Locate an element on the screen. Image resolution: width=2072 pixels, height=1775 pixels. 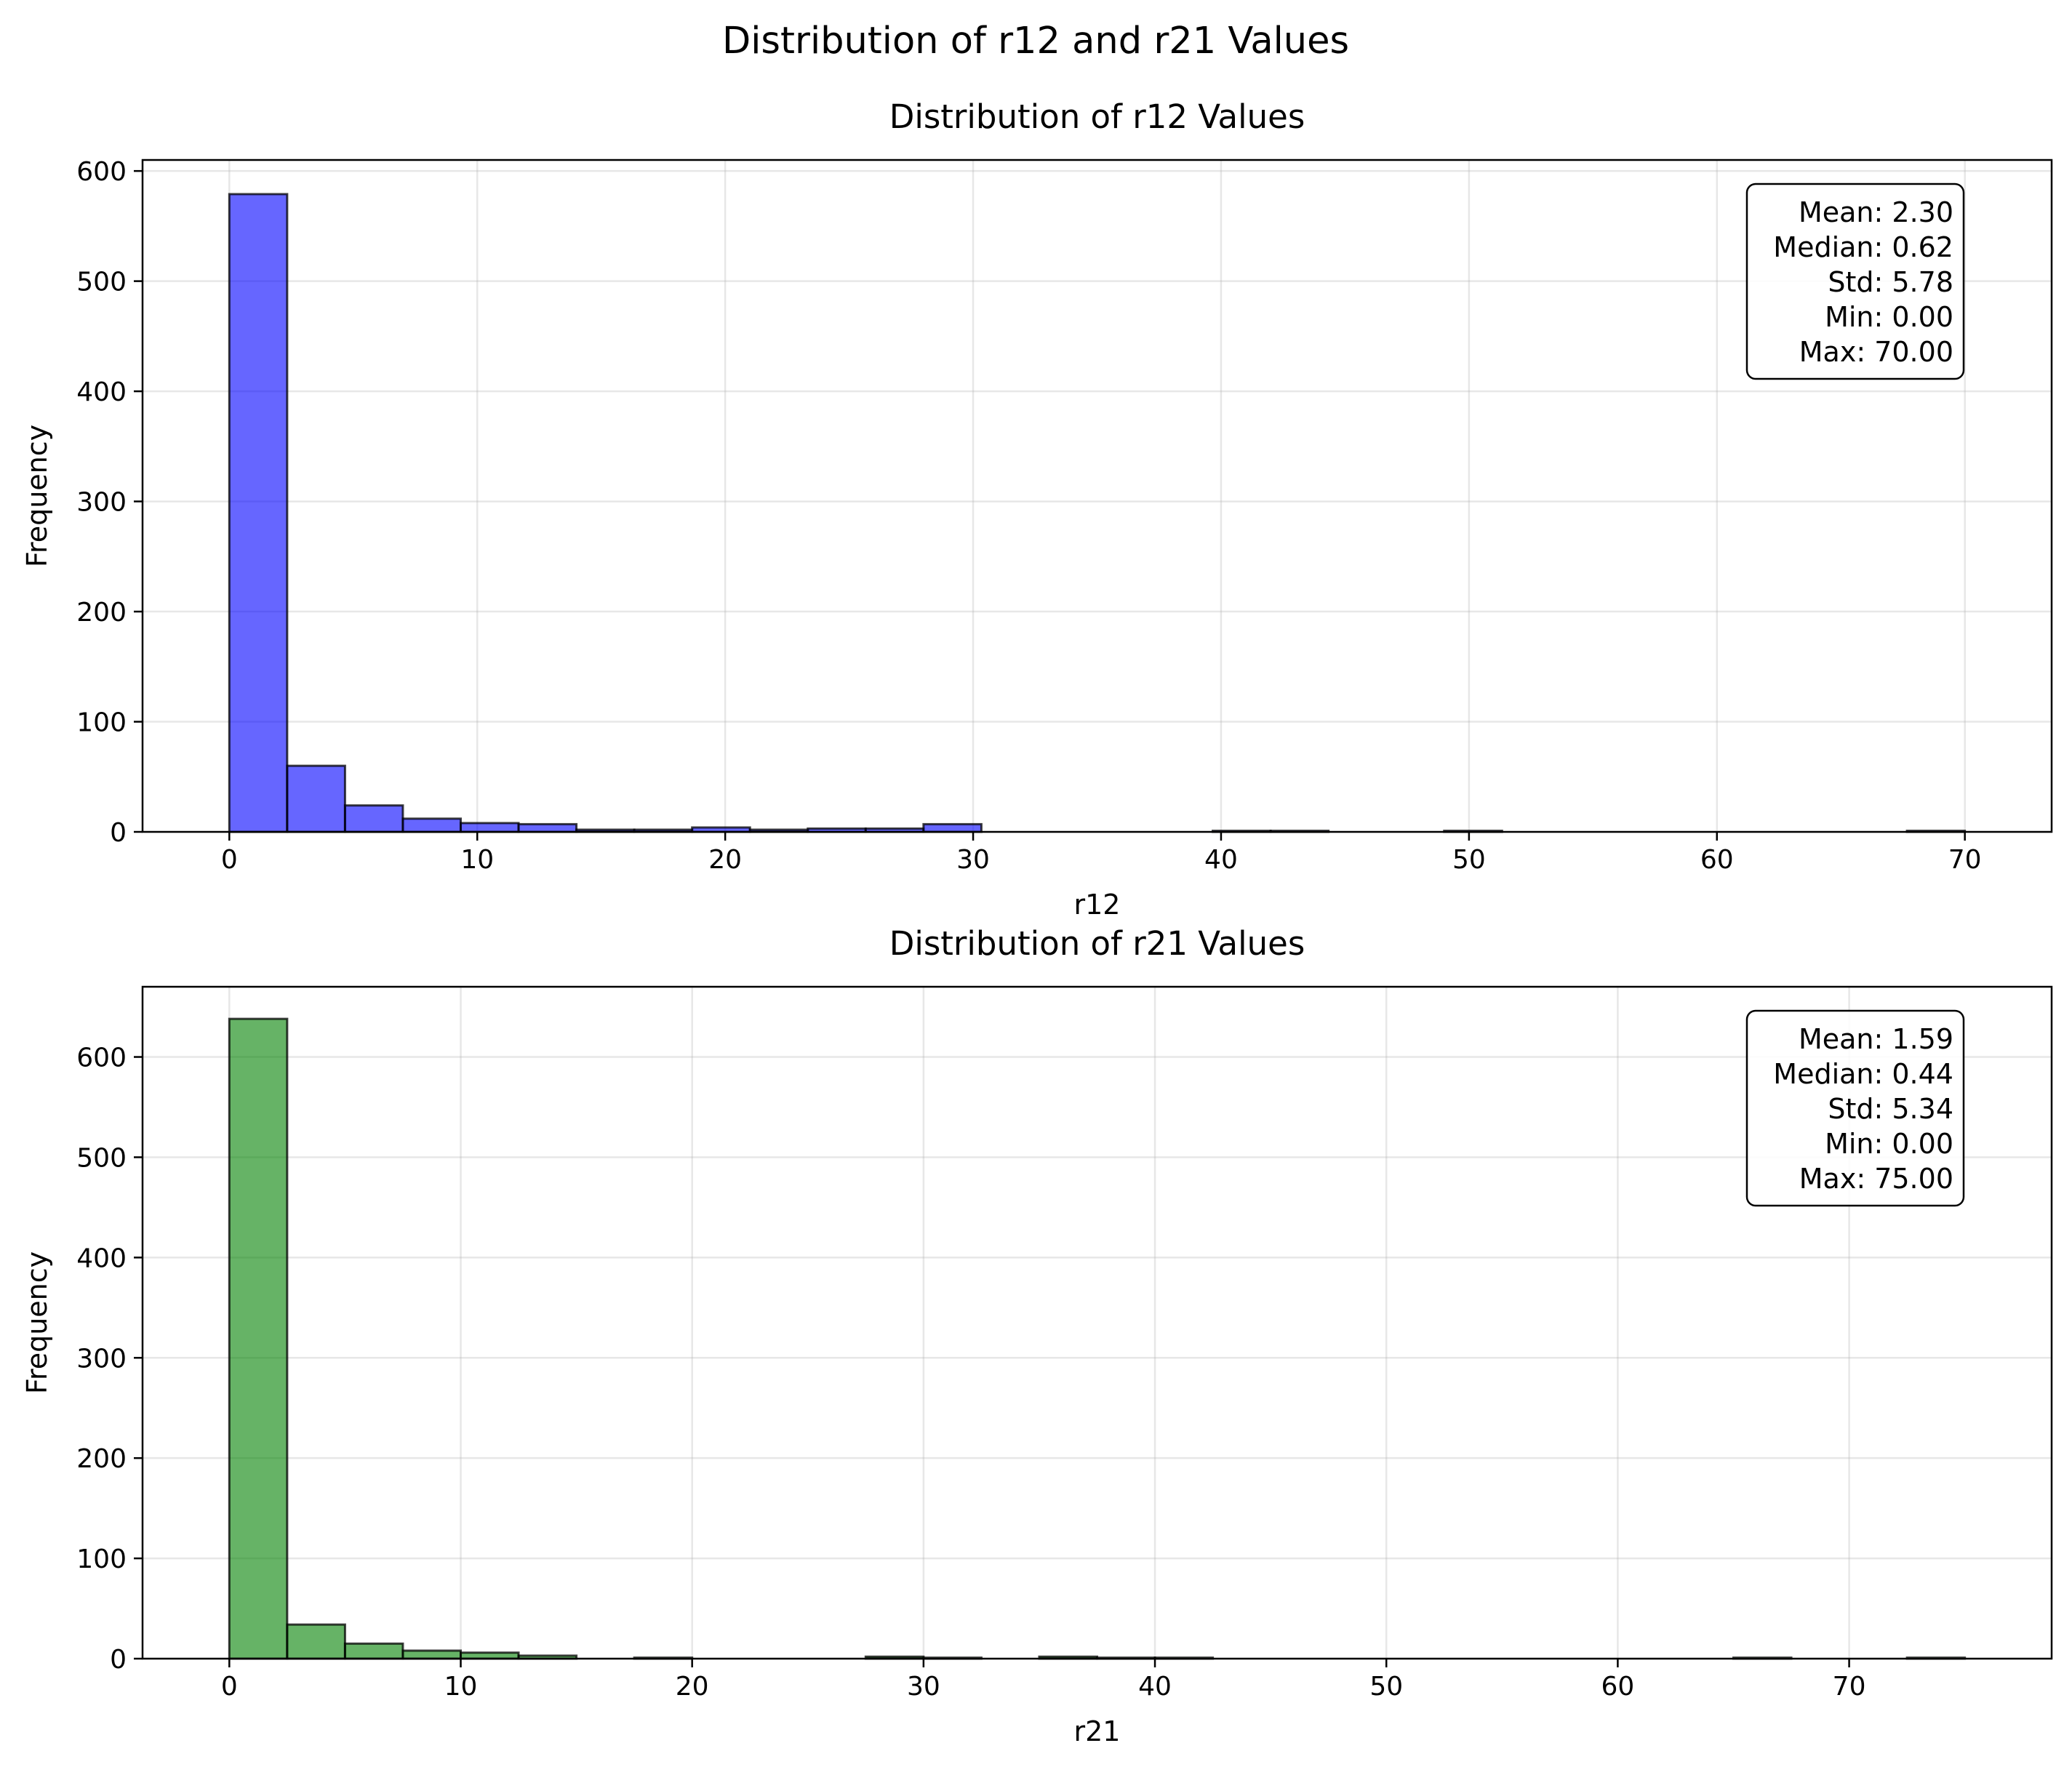
r21-x-tick-label: 20 is located at coordinates (692, 1687).